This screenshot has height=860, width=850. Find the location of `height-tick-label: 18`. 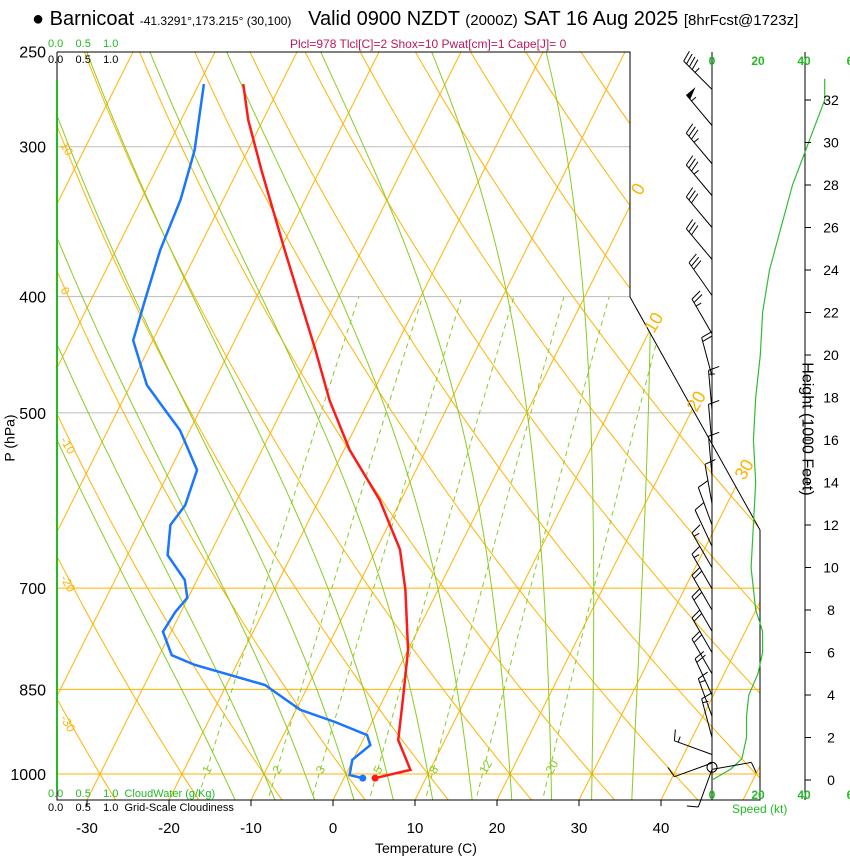

height-tick-label: 18 is located at coordinates (831, 398).